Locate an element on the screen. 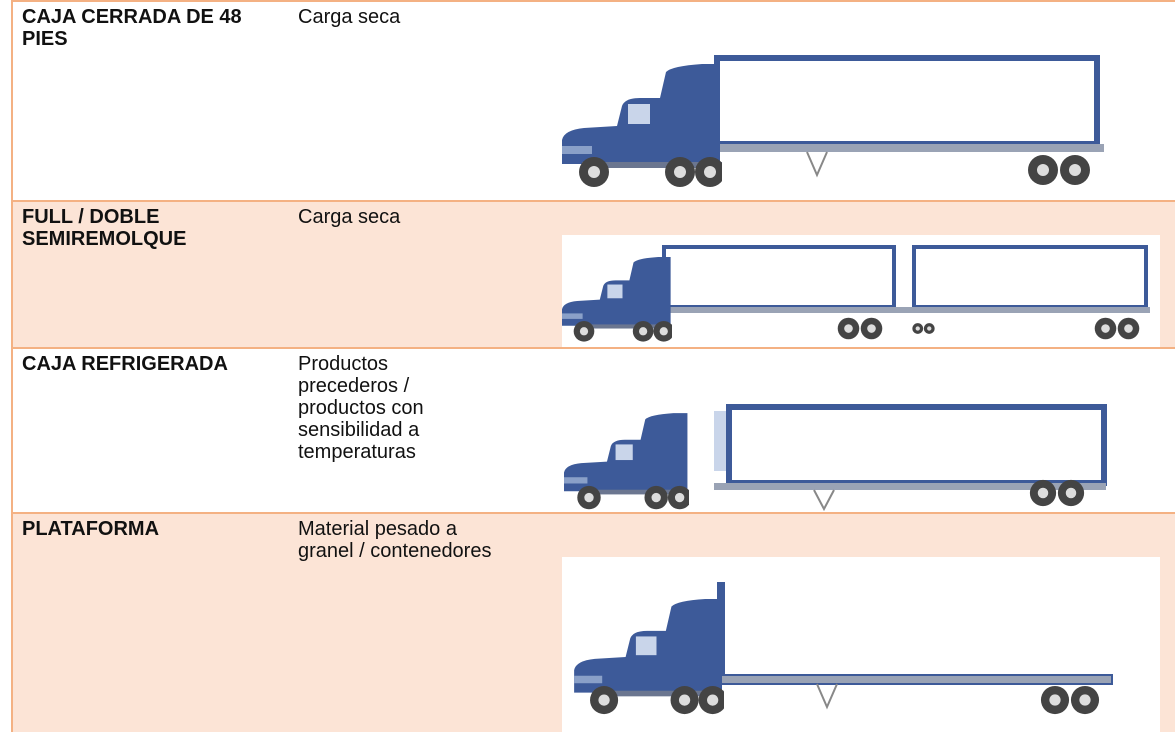 The width and height of the screenshot is (1175, 734). trailer-type: CAJA CERRADA DE 48 PIES is located at coordinates (132, 28).